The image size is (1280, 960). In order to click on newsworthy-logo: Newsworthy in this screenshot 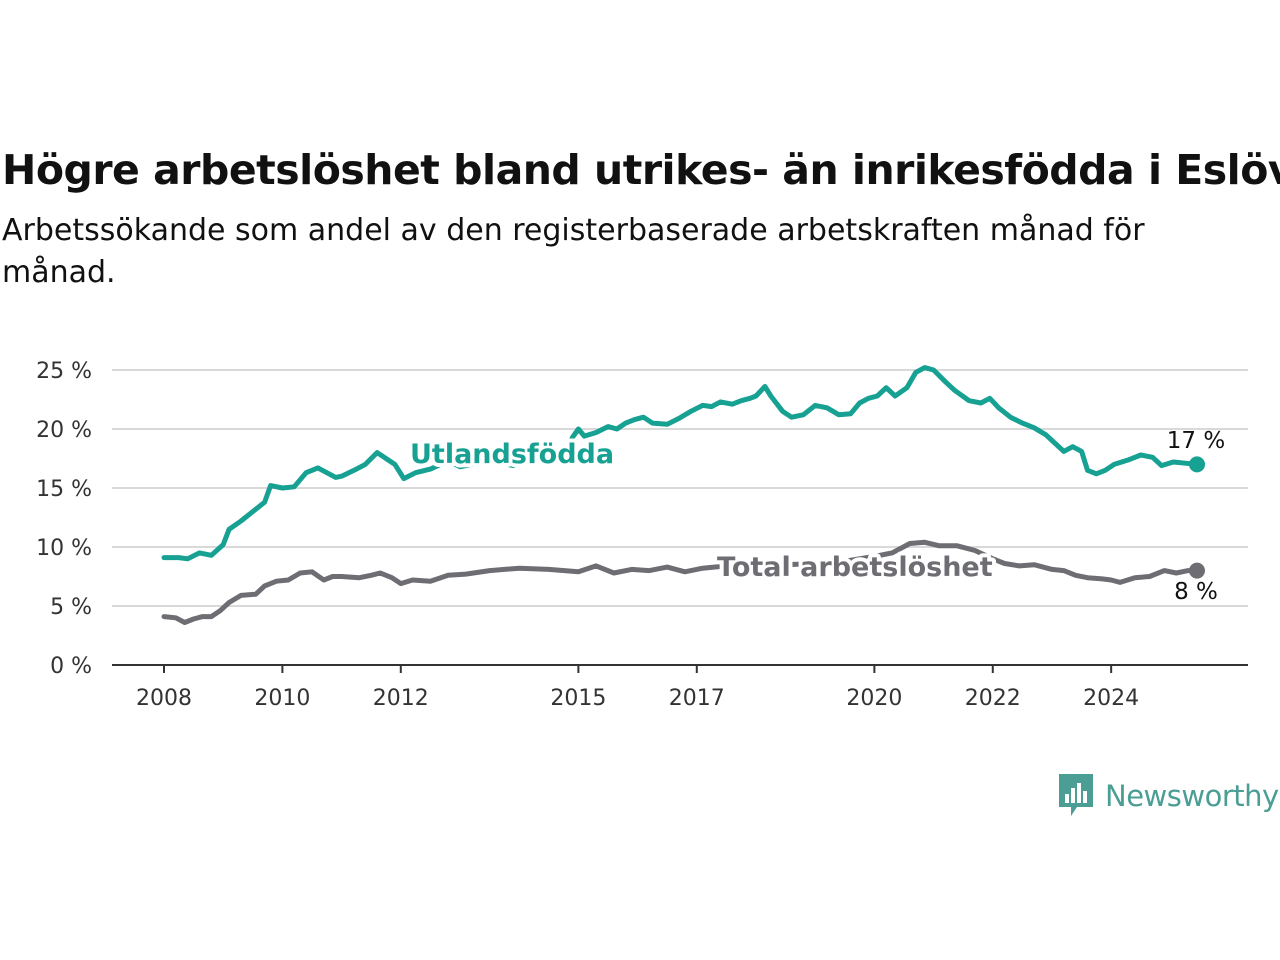, I will do `click(1169, 796)`.